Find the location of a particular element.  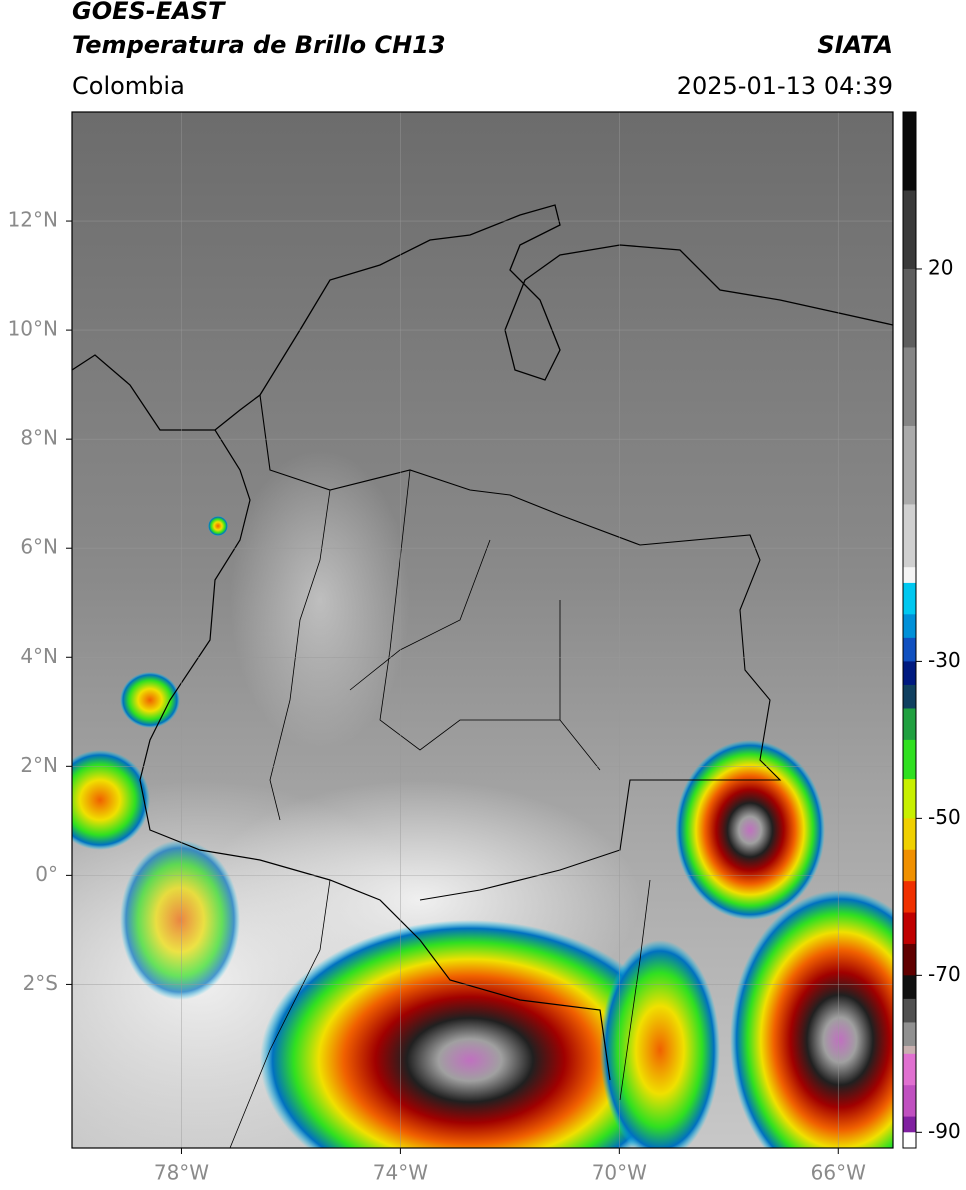

product-title: Temperatura de Brillo CH13 is located at coordinates (259, 45).